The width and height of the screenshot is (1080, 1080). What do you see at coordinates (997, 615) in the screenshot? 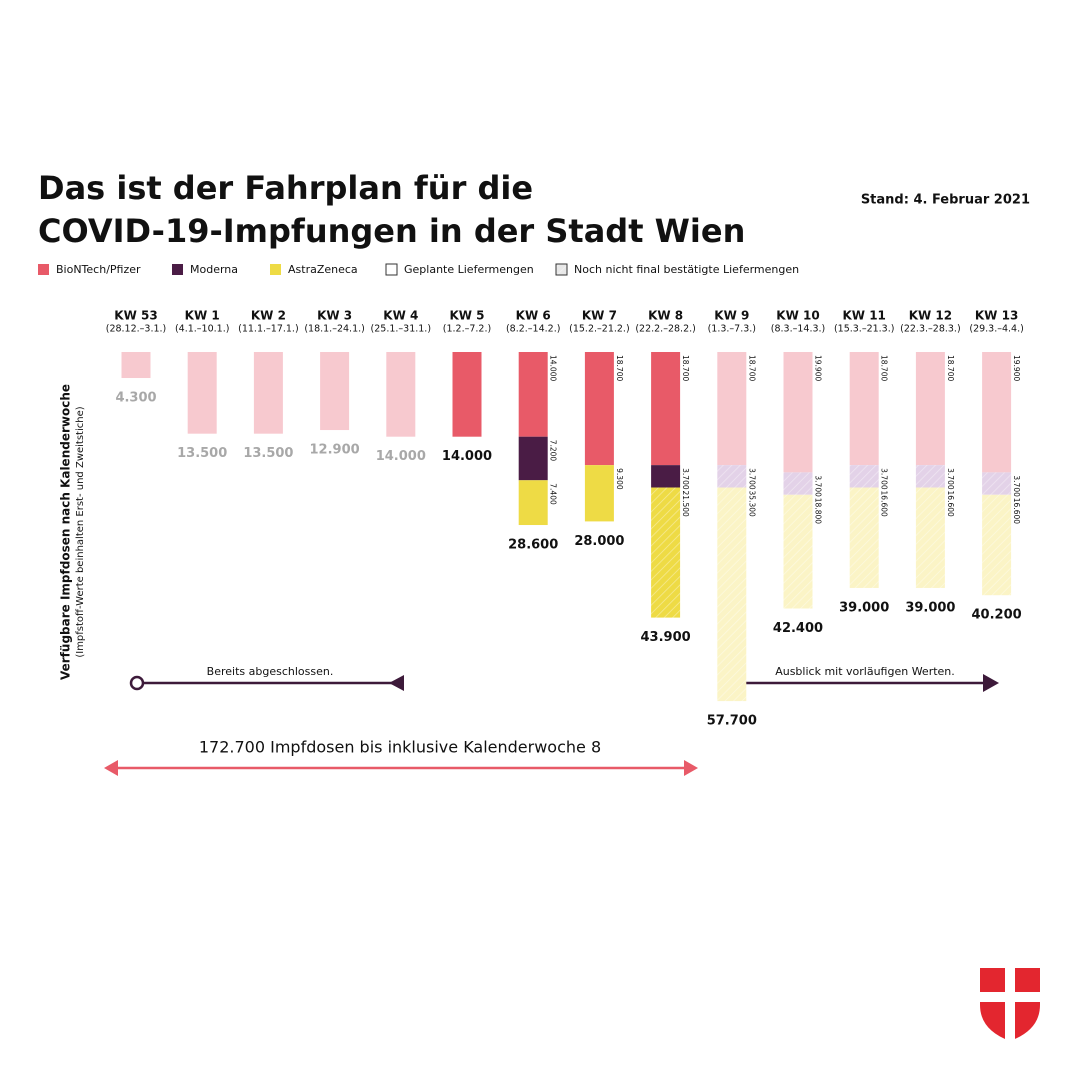
I see `total-label: 40.200` at bounding box center [997, 615].